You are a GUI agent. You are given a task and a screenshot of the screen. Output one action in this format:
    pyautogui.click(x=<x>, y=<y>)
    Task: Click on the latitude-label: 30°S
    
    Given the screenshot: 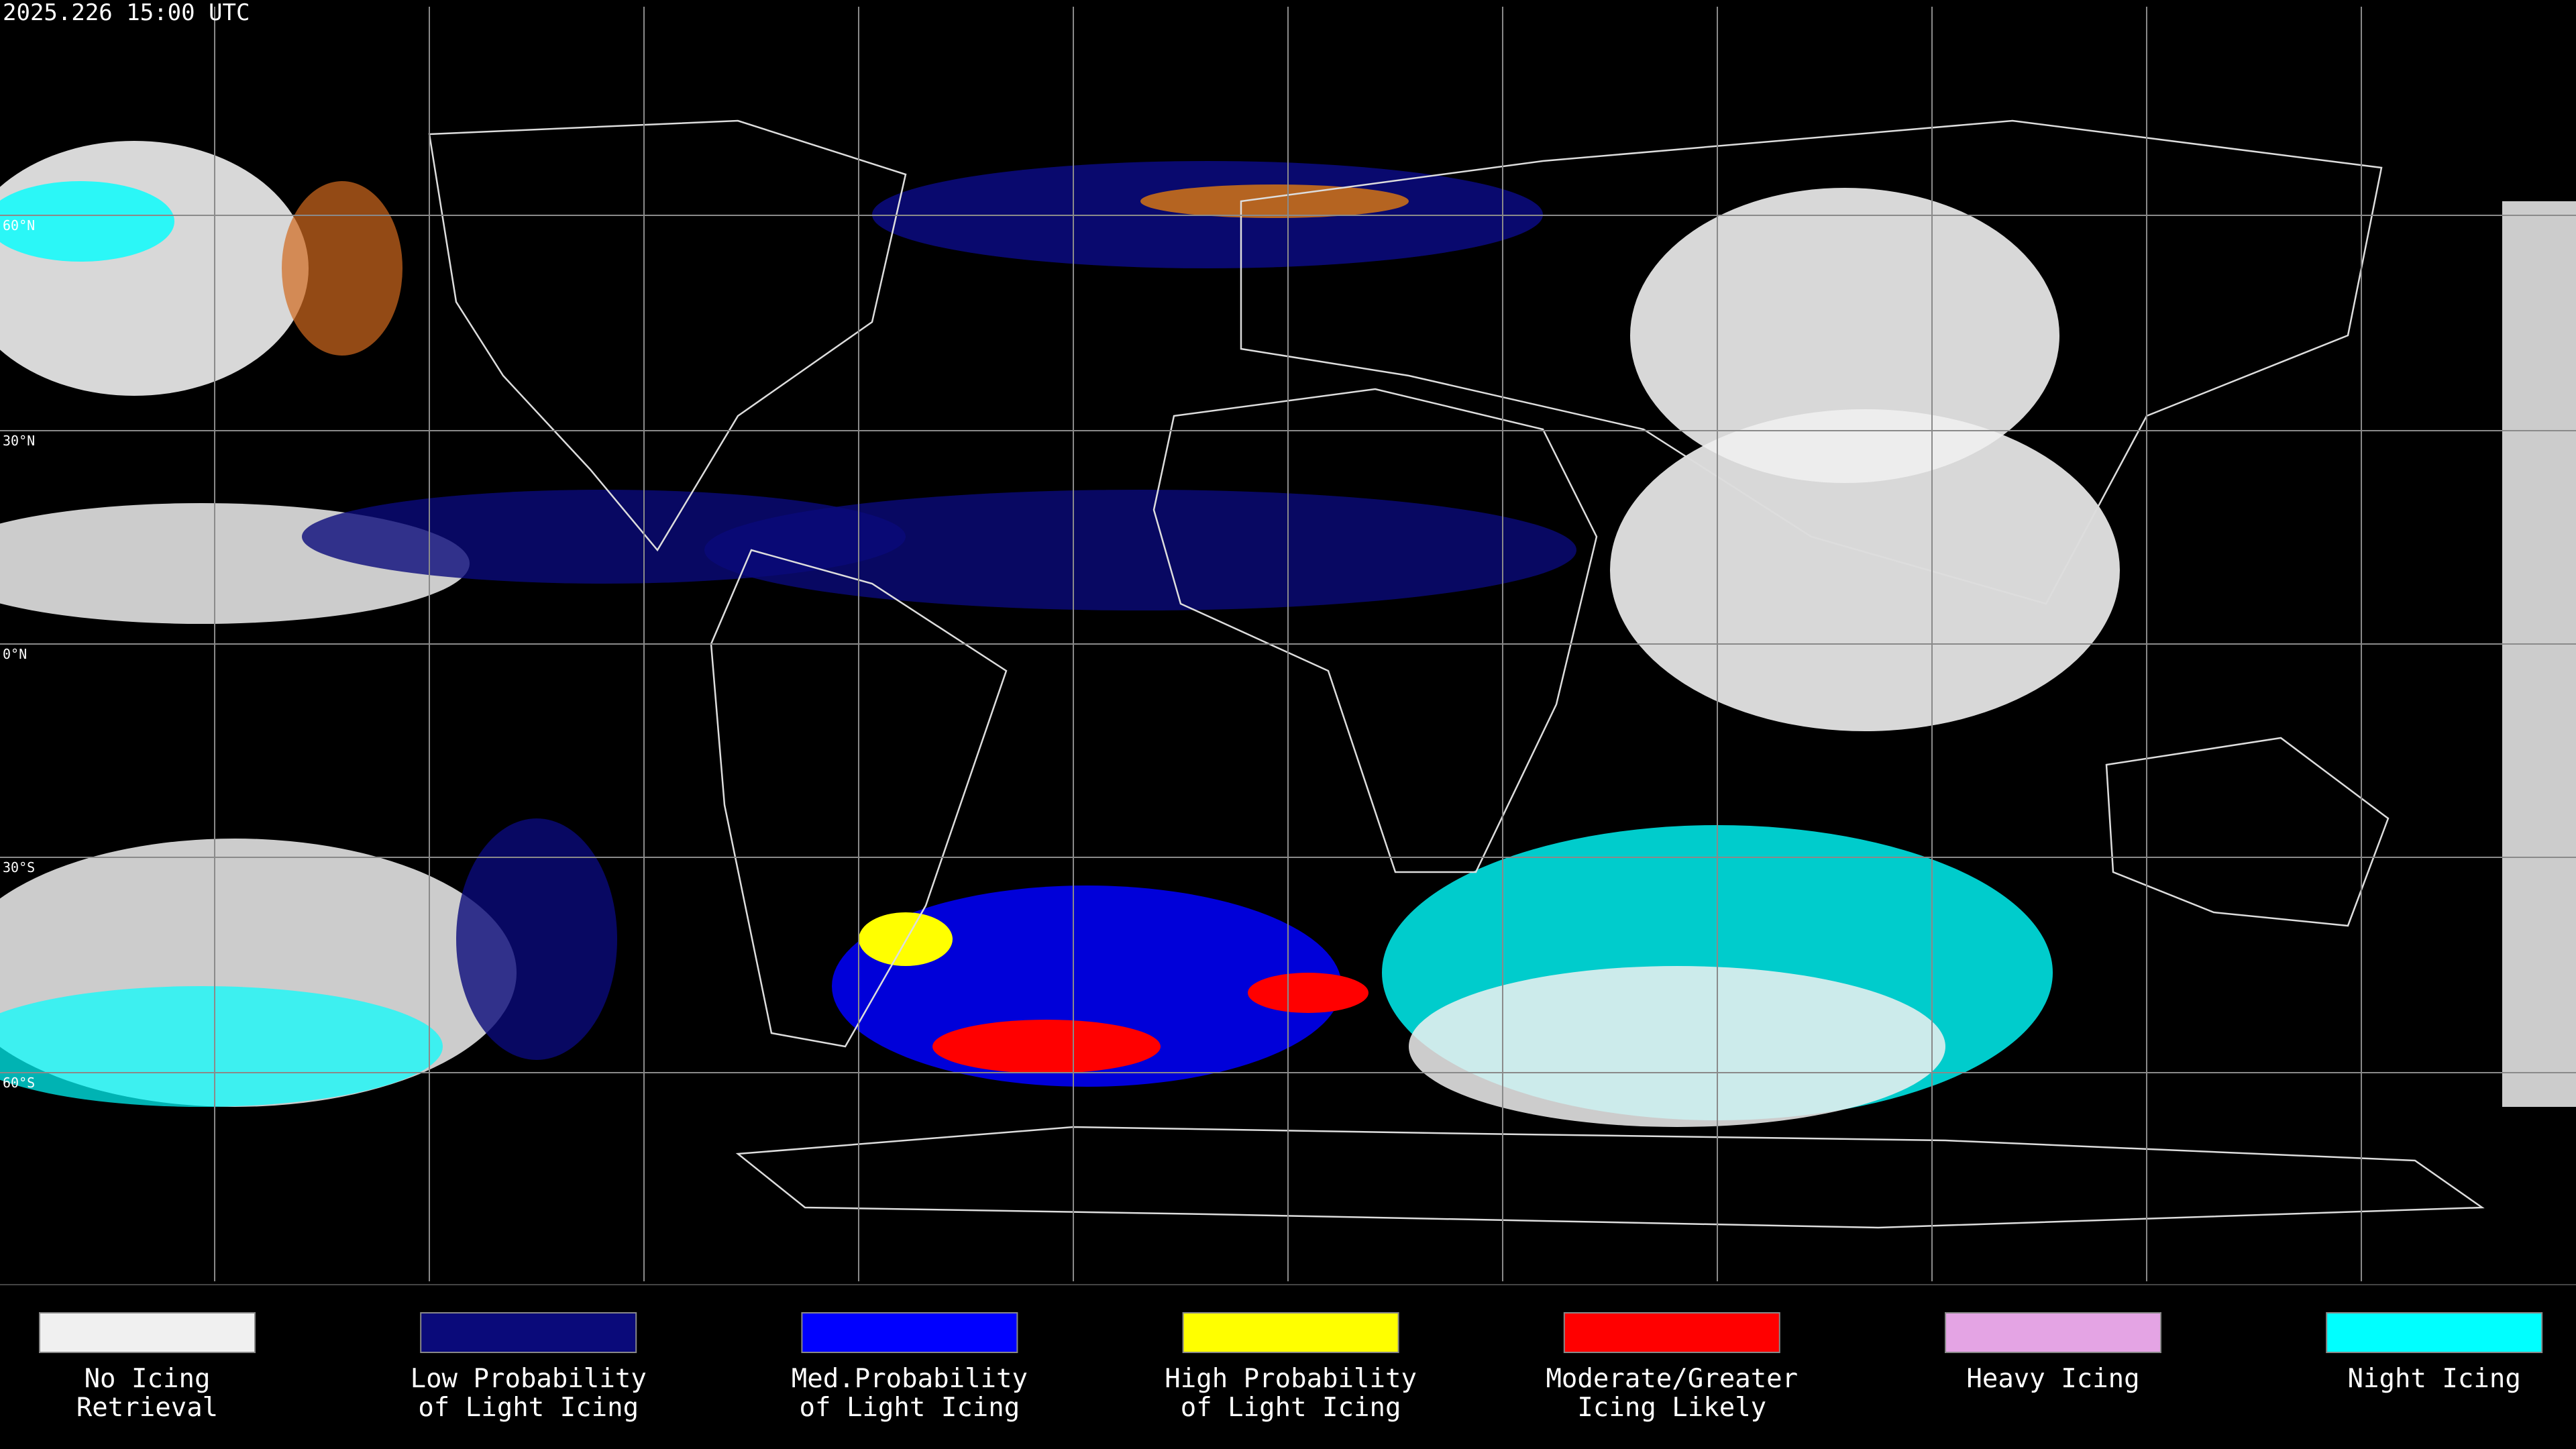 What is the action you would take?
    pyautogui.click(x=19, y=867)
    